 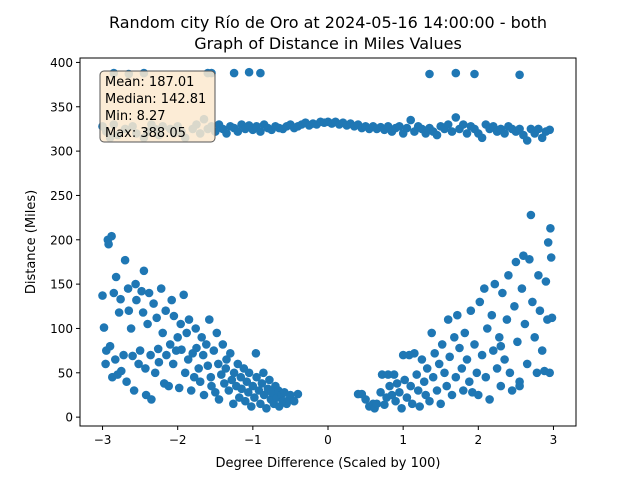 I want to click on y-tick-label: 400, so click(x=61, y=63).